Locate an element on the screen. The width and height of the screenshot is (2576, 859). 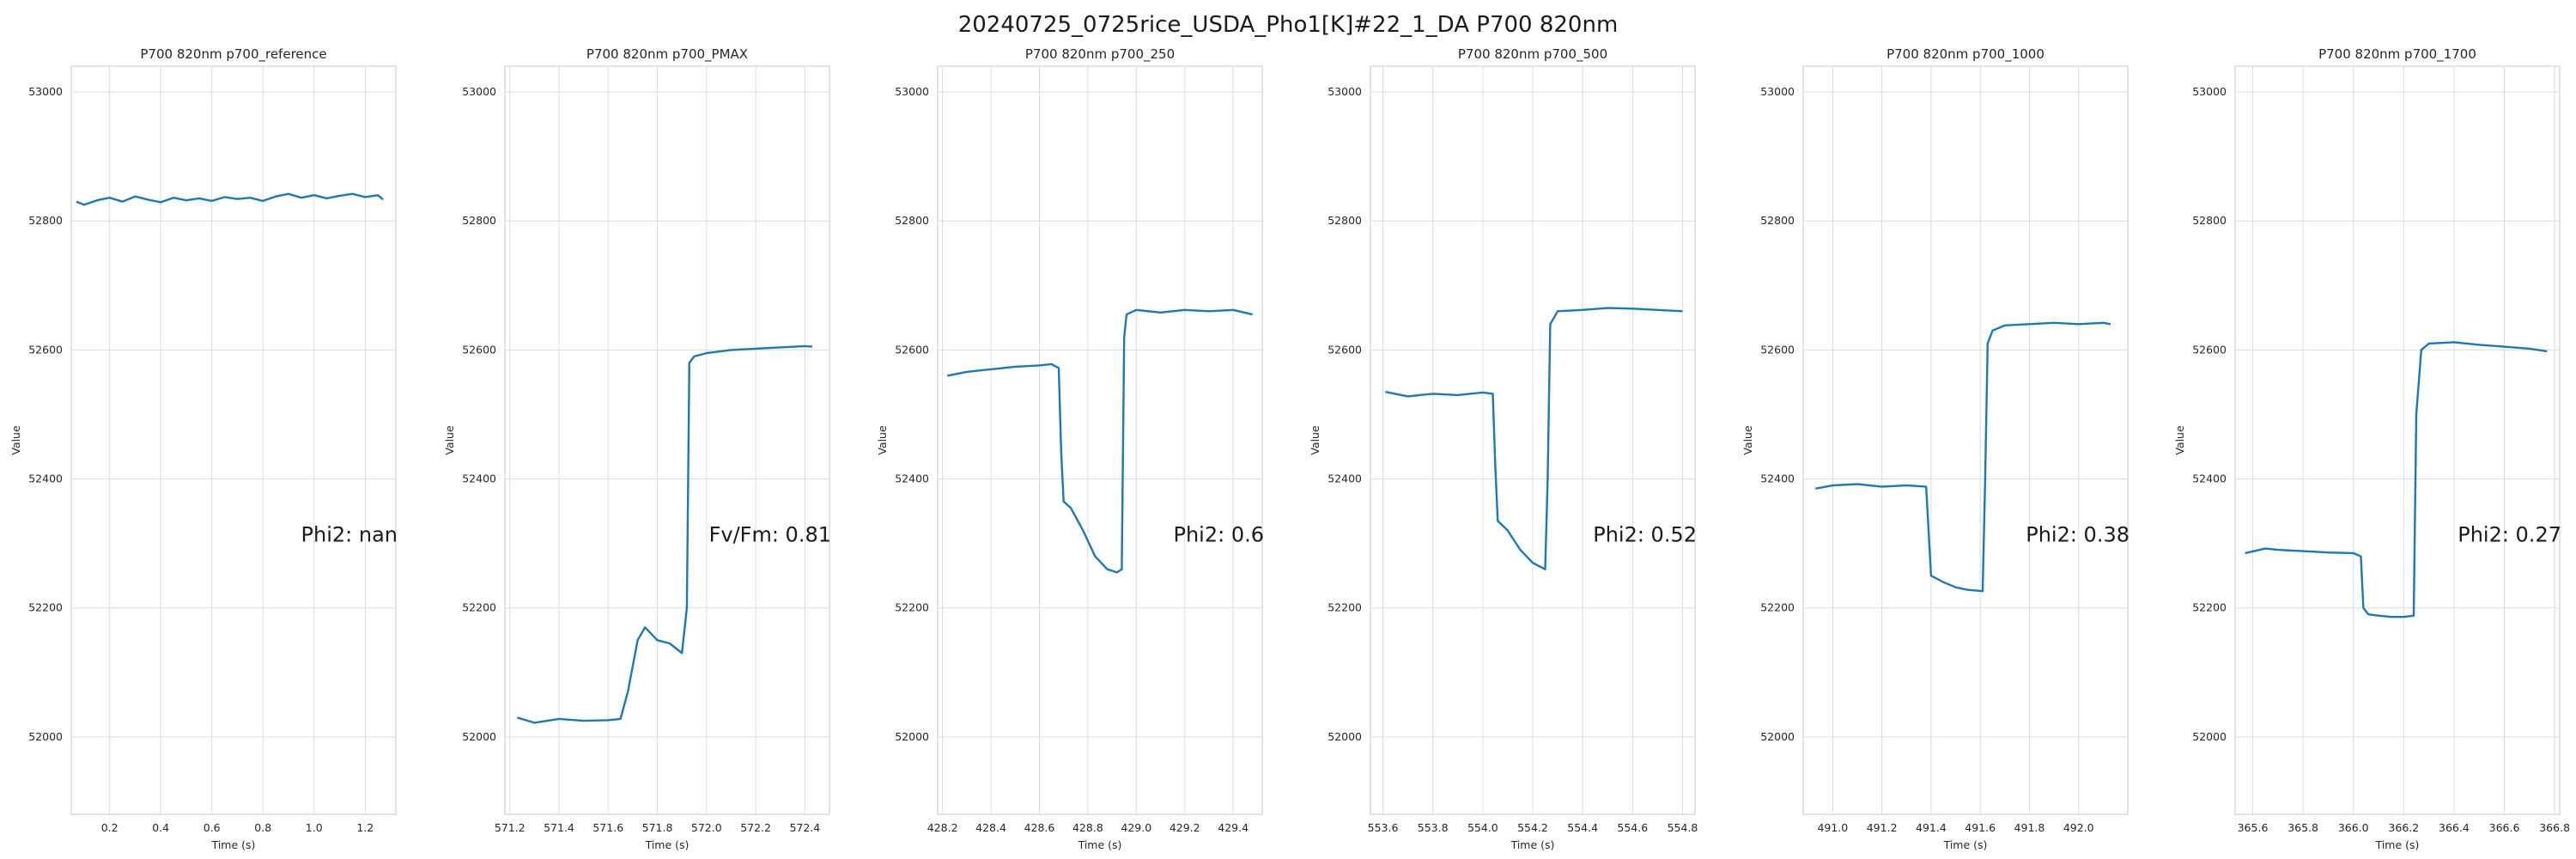
metric-annotation: Phi2: 0.52 is located at coordinates (1645, 534).